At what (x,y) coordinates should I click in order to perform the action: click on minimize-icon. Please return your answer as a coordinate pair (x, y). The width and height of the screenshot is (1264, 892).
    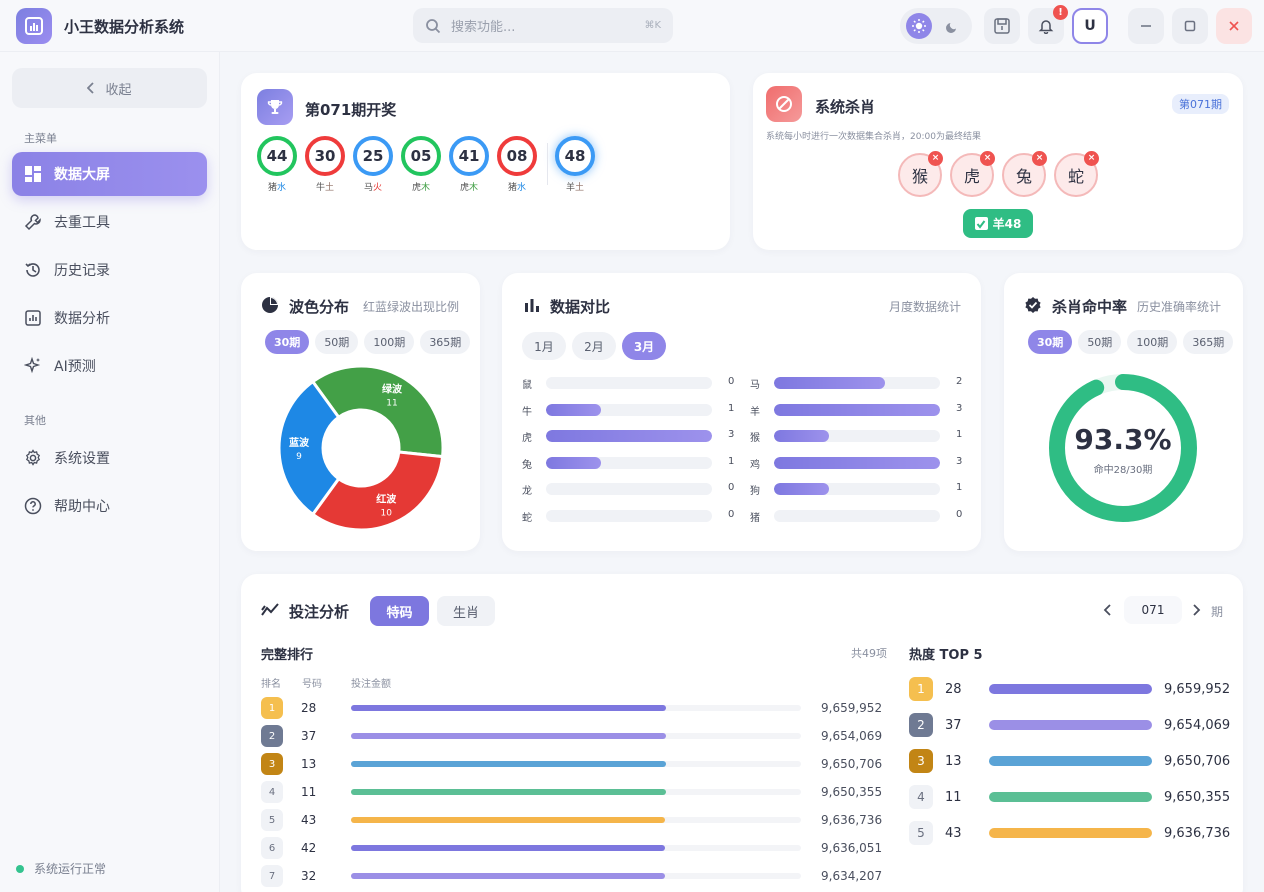
    Looking at the image, I should click on (1146, 26).